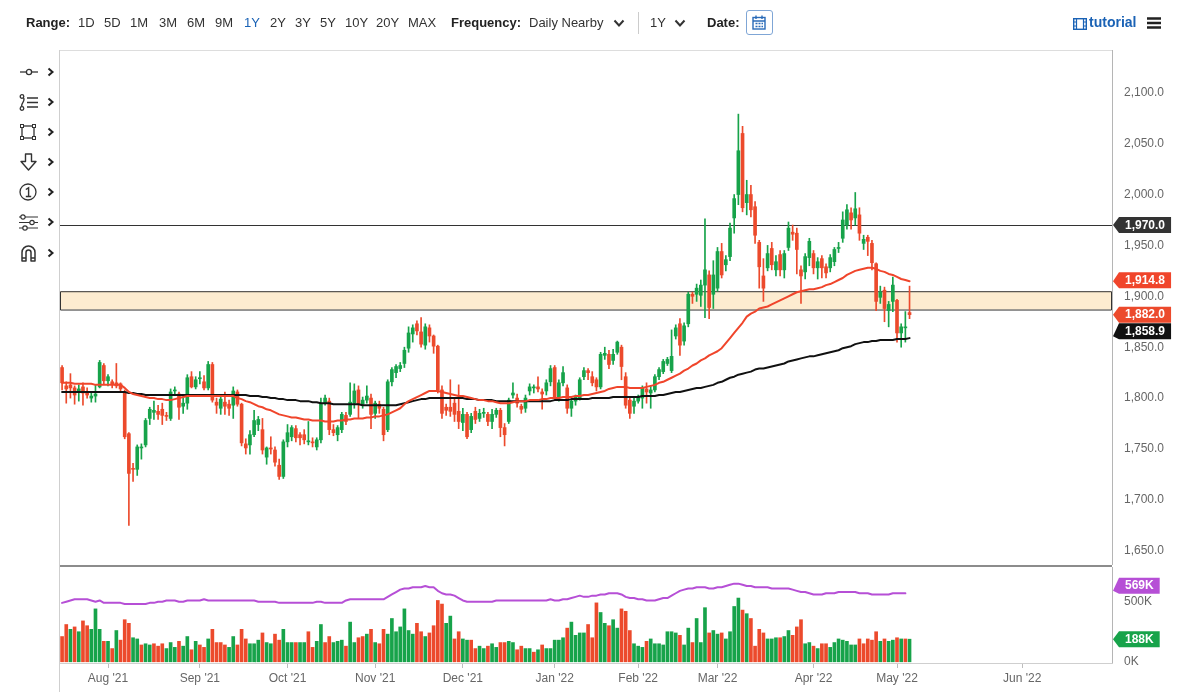 This screenshot has width=1181, height=692. What do you see at coordinates (463, 677) in the screenshot?
I see `x-tick-label: Dec '21` at bounding box center [463, 677].